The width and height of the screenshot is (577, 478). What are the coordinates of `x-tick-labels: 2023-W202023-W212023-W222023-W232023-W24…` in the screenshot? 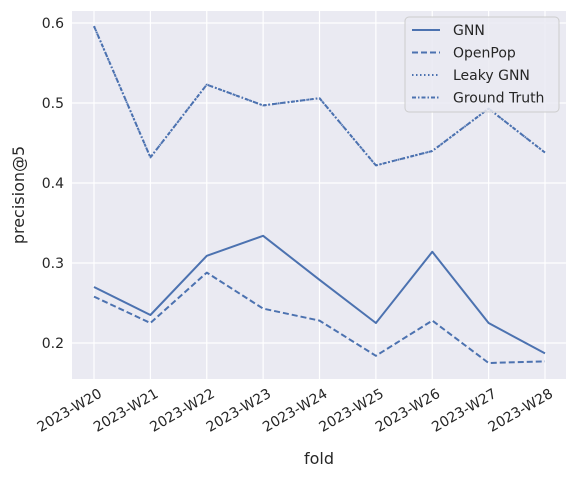 It's located at (295, 411).